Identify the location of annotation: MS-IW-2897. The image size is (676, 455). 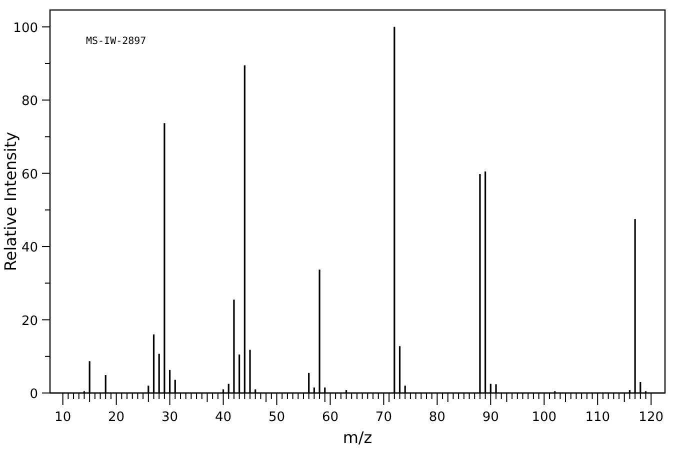
(116, 41).